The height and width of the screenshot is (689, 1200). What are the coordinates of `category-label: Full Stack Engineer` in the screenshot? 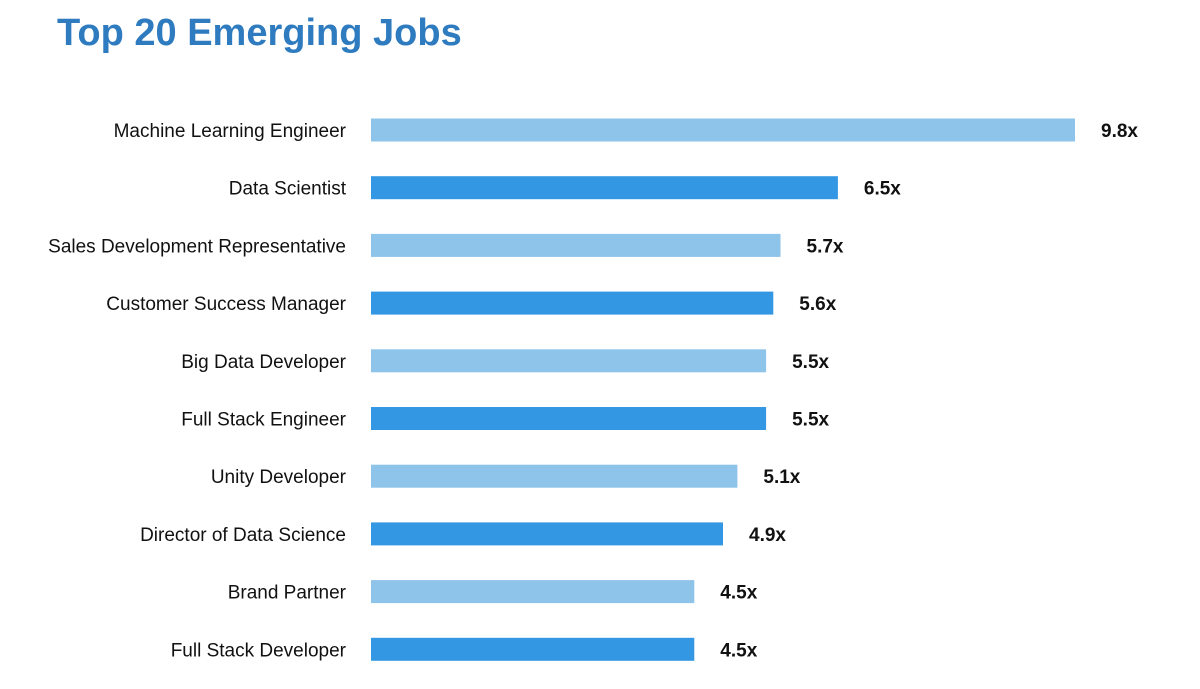 It's located at (263, 420).